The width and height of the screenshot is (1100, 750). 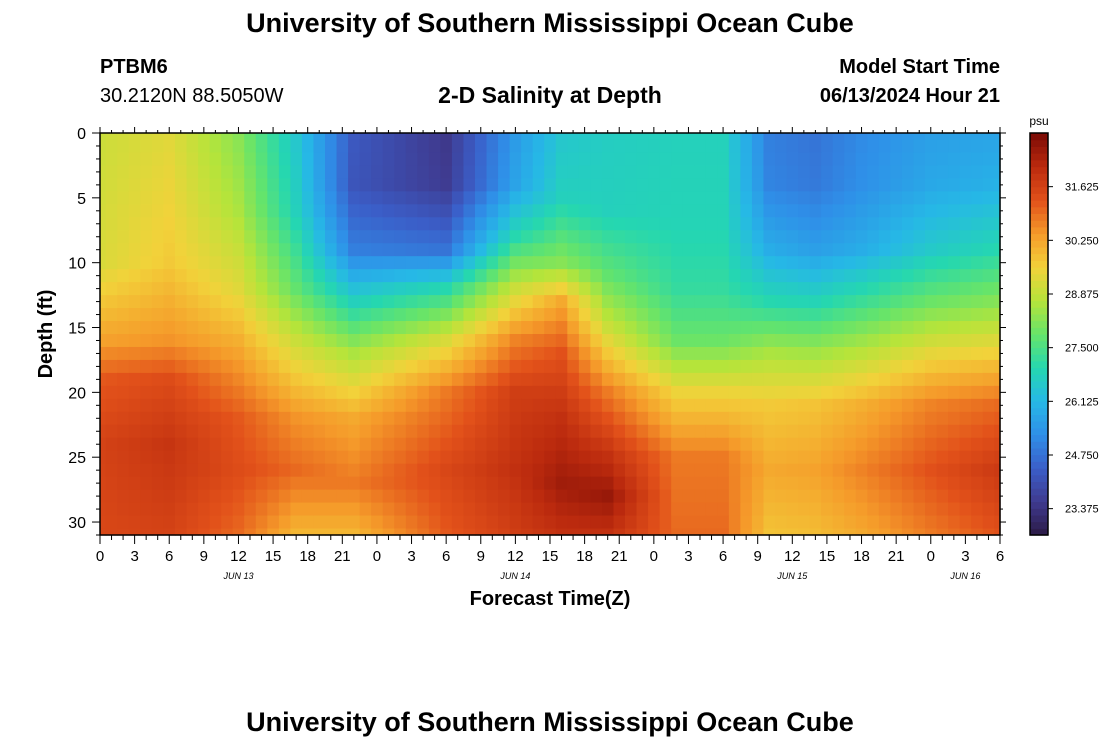 I want to click on colorbar-tick-label: 24.750, so click(x=1082, y=456).